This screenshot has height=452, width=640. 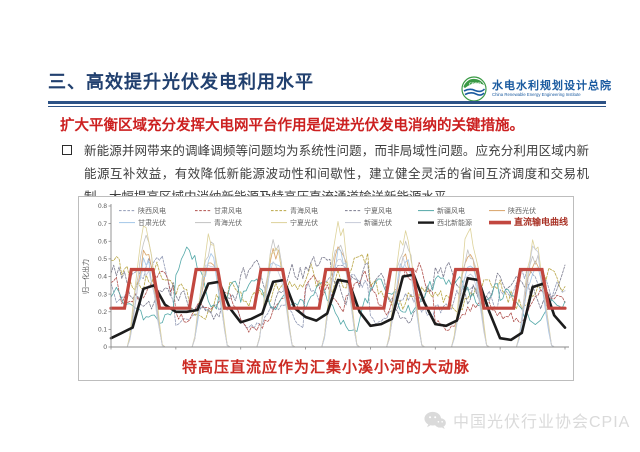 What do you see at coordinates (292, 126) in the screenshot?
I see `key-message: 扩大平衡区域充分发挥大电网平台作用是促进光伏发电消纳的关键措施。` at bounding box center [292, 126].